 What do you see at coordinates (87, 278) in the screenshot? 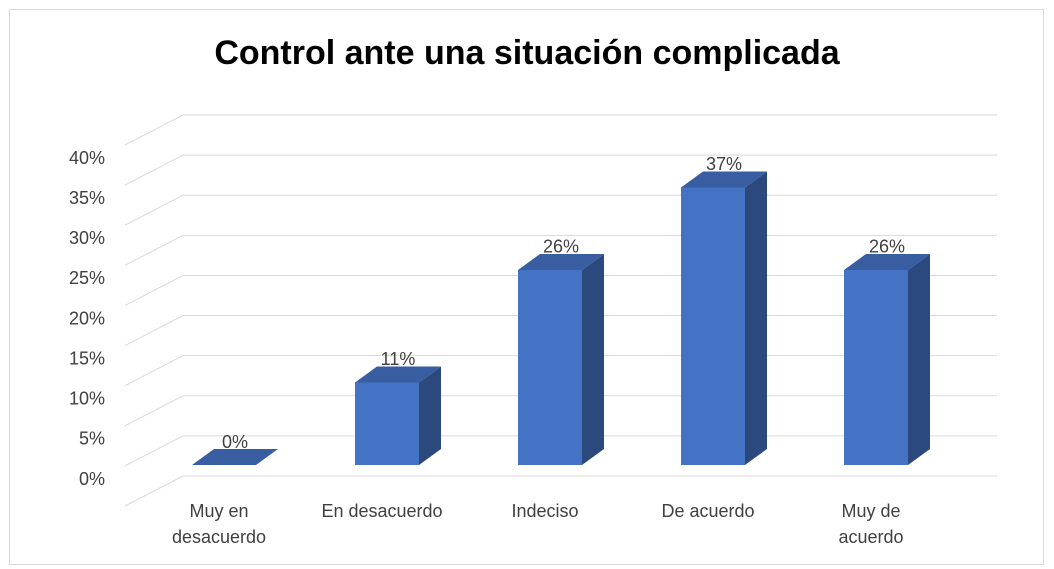
I see `y-tick-label: 25%` at bounding box center [87, 278].